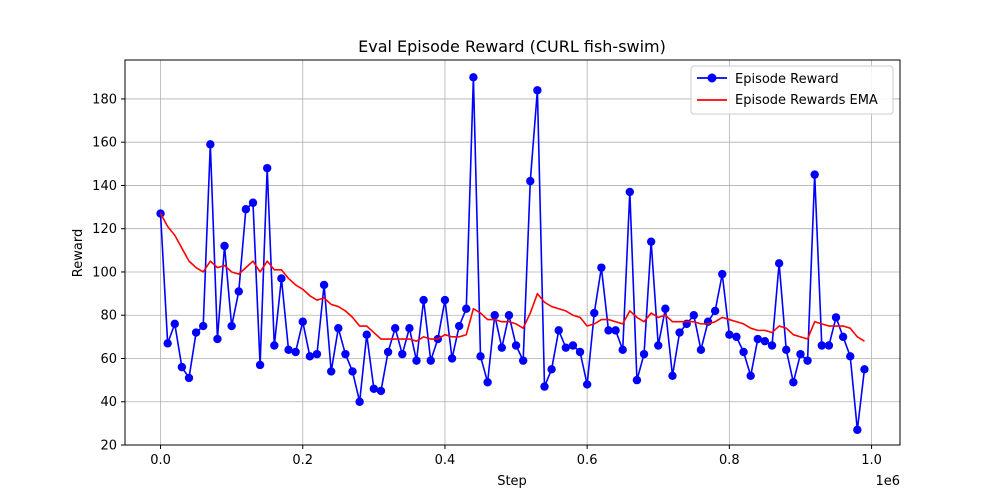  I want to click on x-tick-label: 0.0, so click(160, 460).